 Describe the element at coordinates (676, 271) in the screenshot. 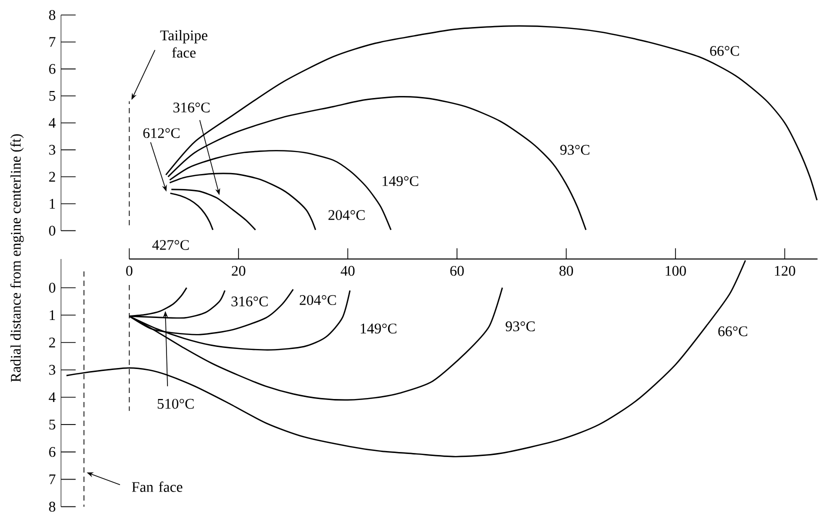

I see `x-tick-label: 100` at that location.